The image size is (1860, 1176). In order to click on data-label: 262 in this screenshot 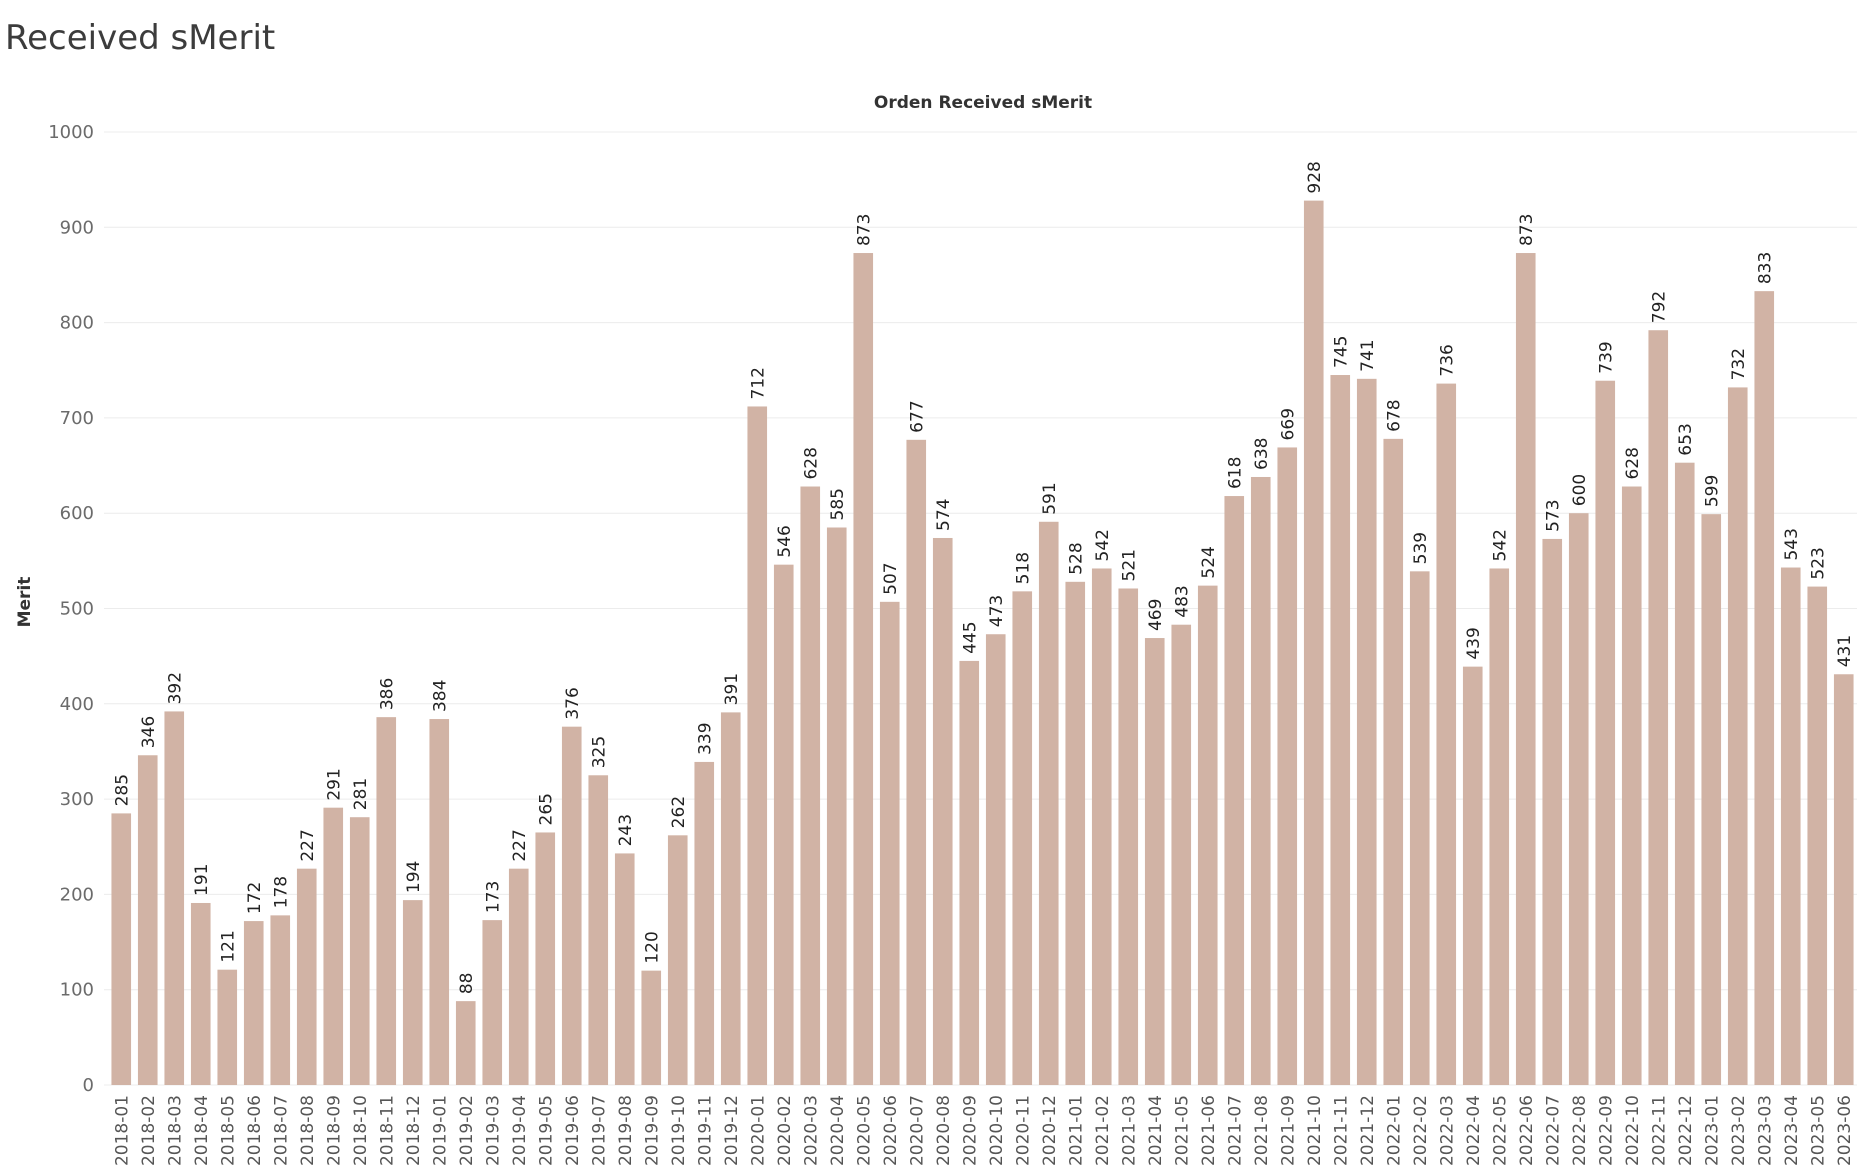, I will do `click(679, 812)`.